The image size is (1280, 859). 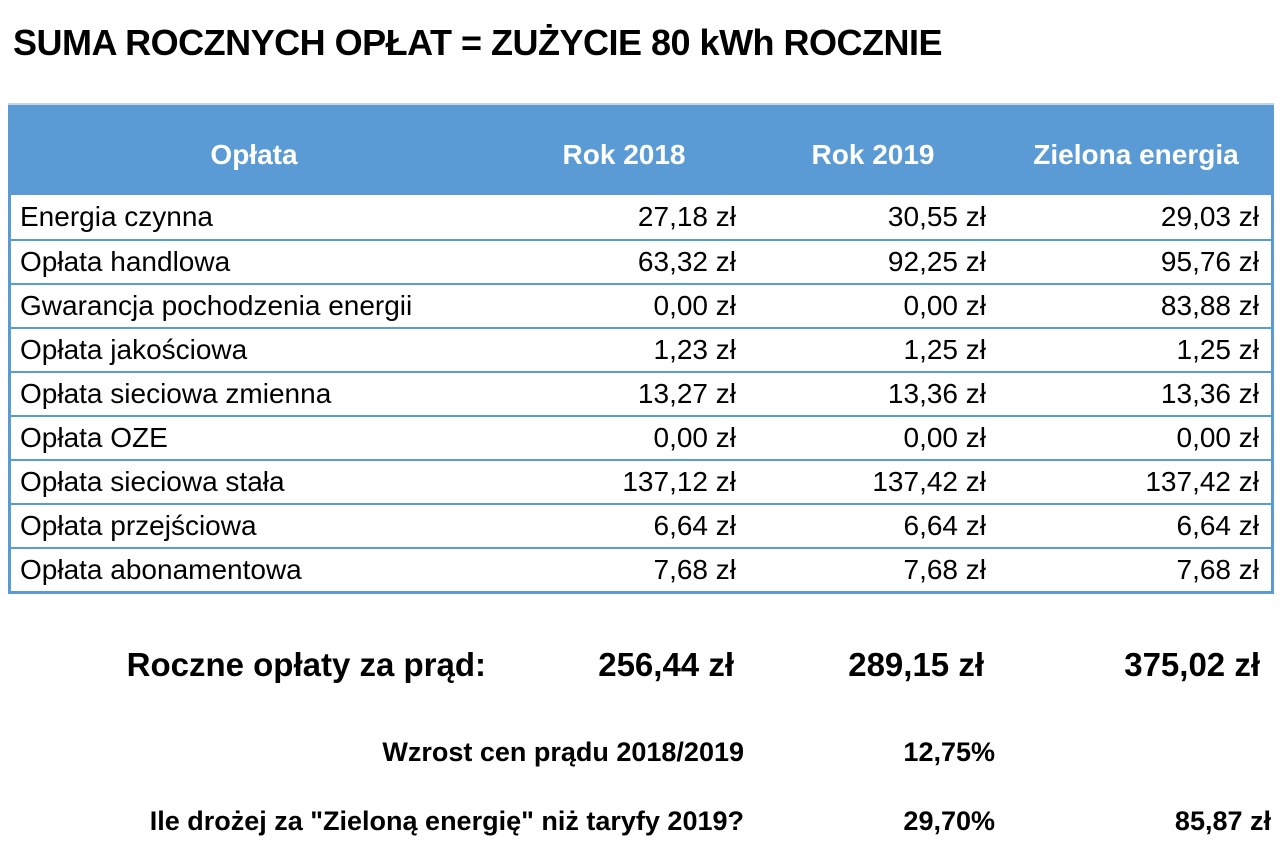 What do you see at coordinates (152, 481) in the screenshot?
I see `row-label: Opłata sieciowa stała` at bounding box center [152, 481].